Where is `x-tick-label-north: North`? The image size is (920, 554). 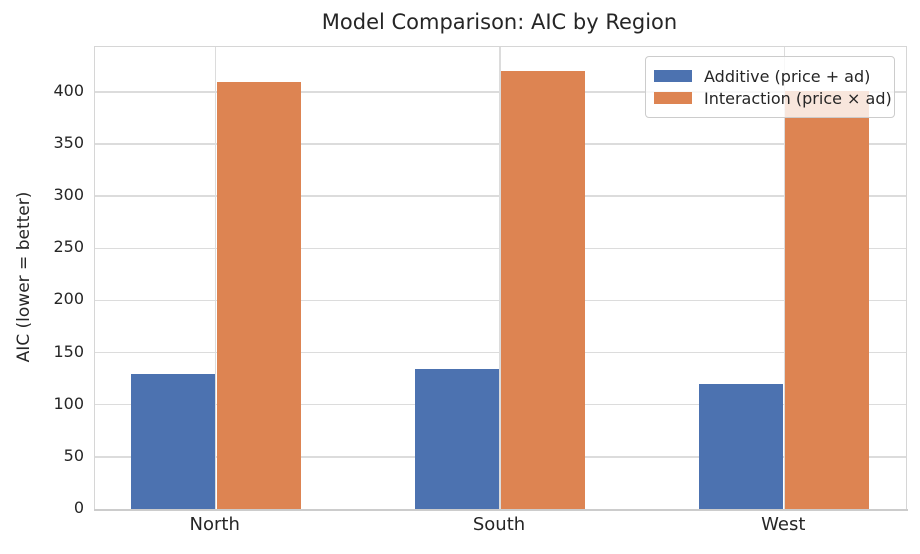
x-tick-label-north: North is located at coordinates (214, 524).